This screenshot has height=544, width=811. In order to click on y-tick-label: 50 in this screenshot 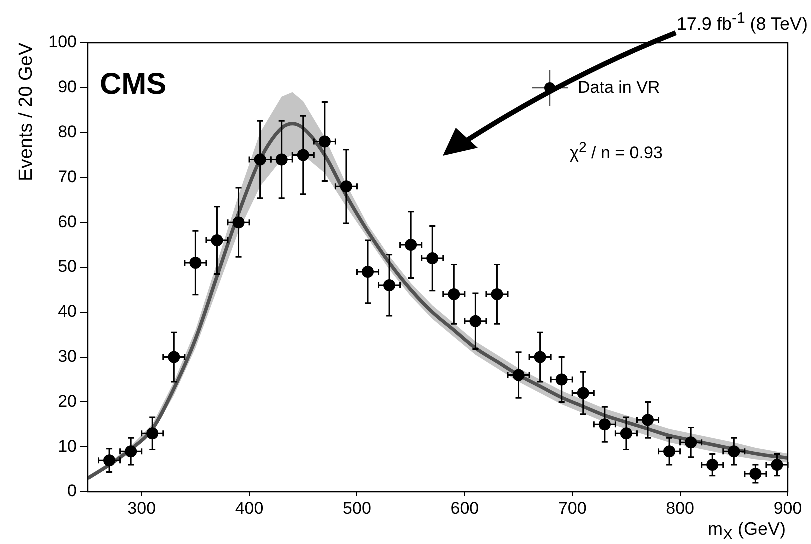, I will do `click(67, 266)`.